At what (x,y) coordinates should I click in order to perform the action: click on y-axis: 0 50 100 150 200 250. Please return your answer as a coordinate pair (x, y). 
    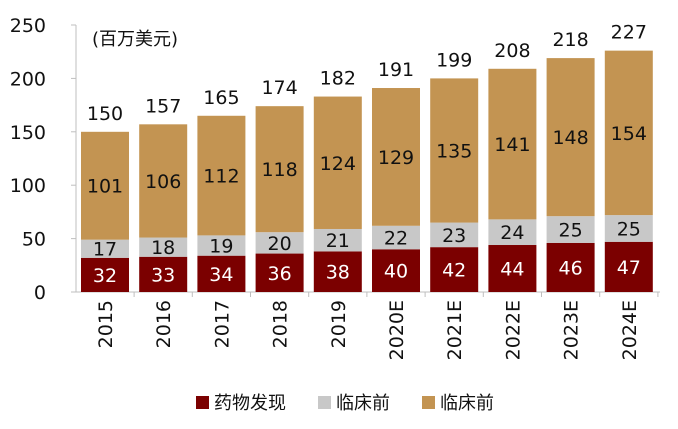
    Looking at the image, I should click on (43, 159).